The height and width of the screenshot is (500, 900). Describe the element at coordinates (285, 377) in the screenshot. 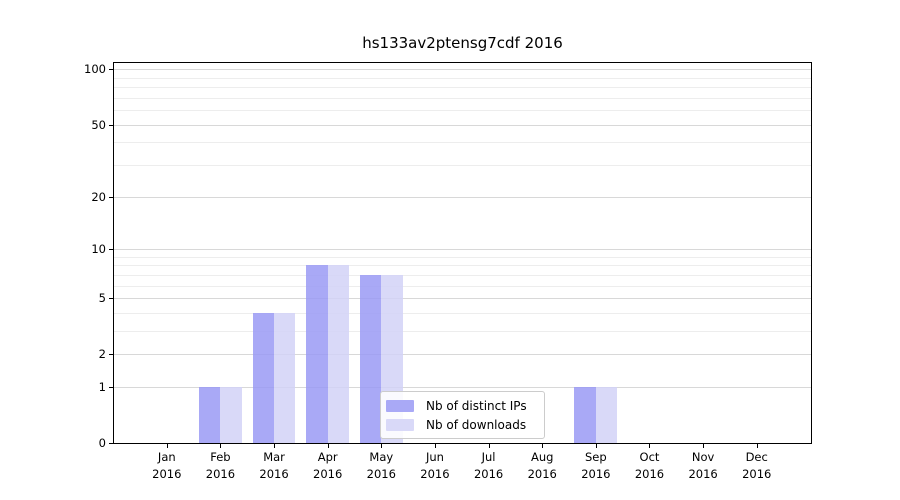

I see `bar-nb-of-downloads-mar` at that location.